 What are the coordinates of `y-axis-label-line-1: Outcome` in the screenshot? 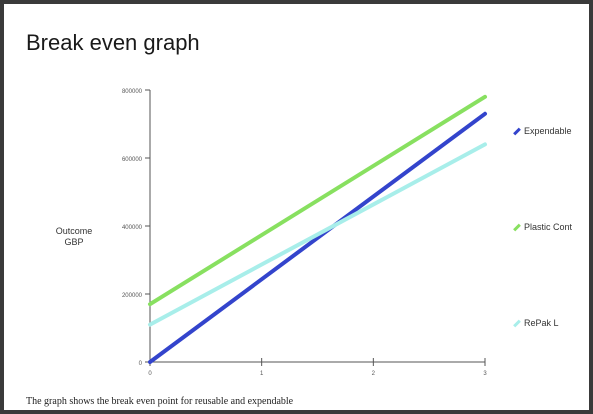 It's located at (74, 231).